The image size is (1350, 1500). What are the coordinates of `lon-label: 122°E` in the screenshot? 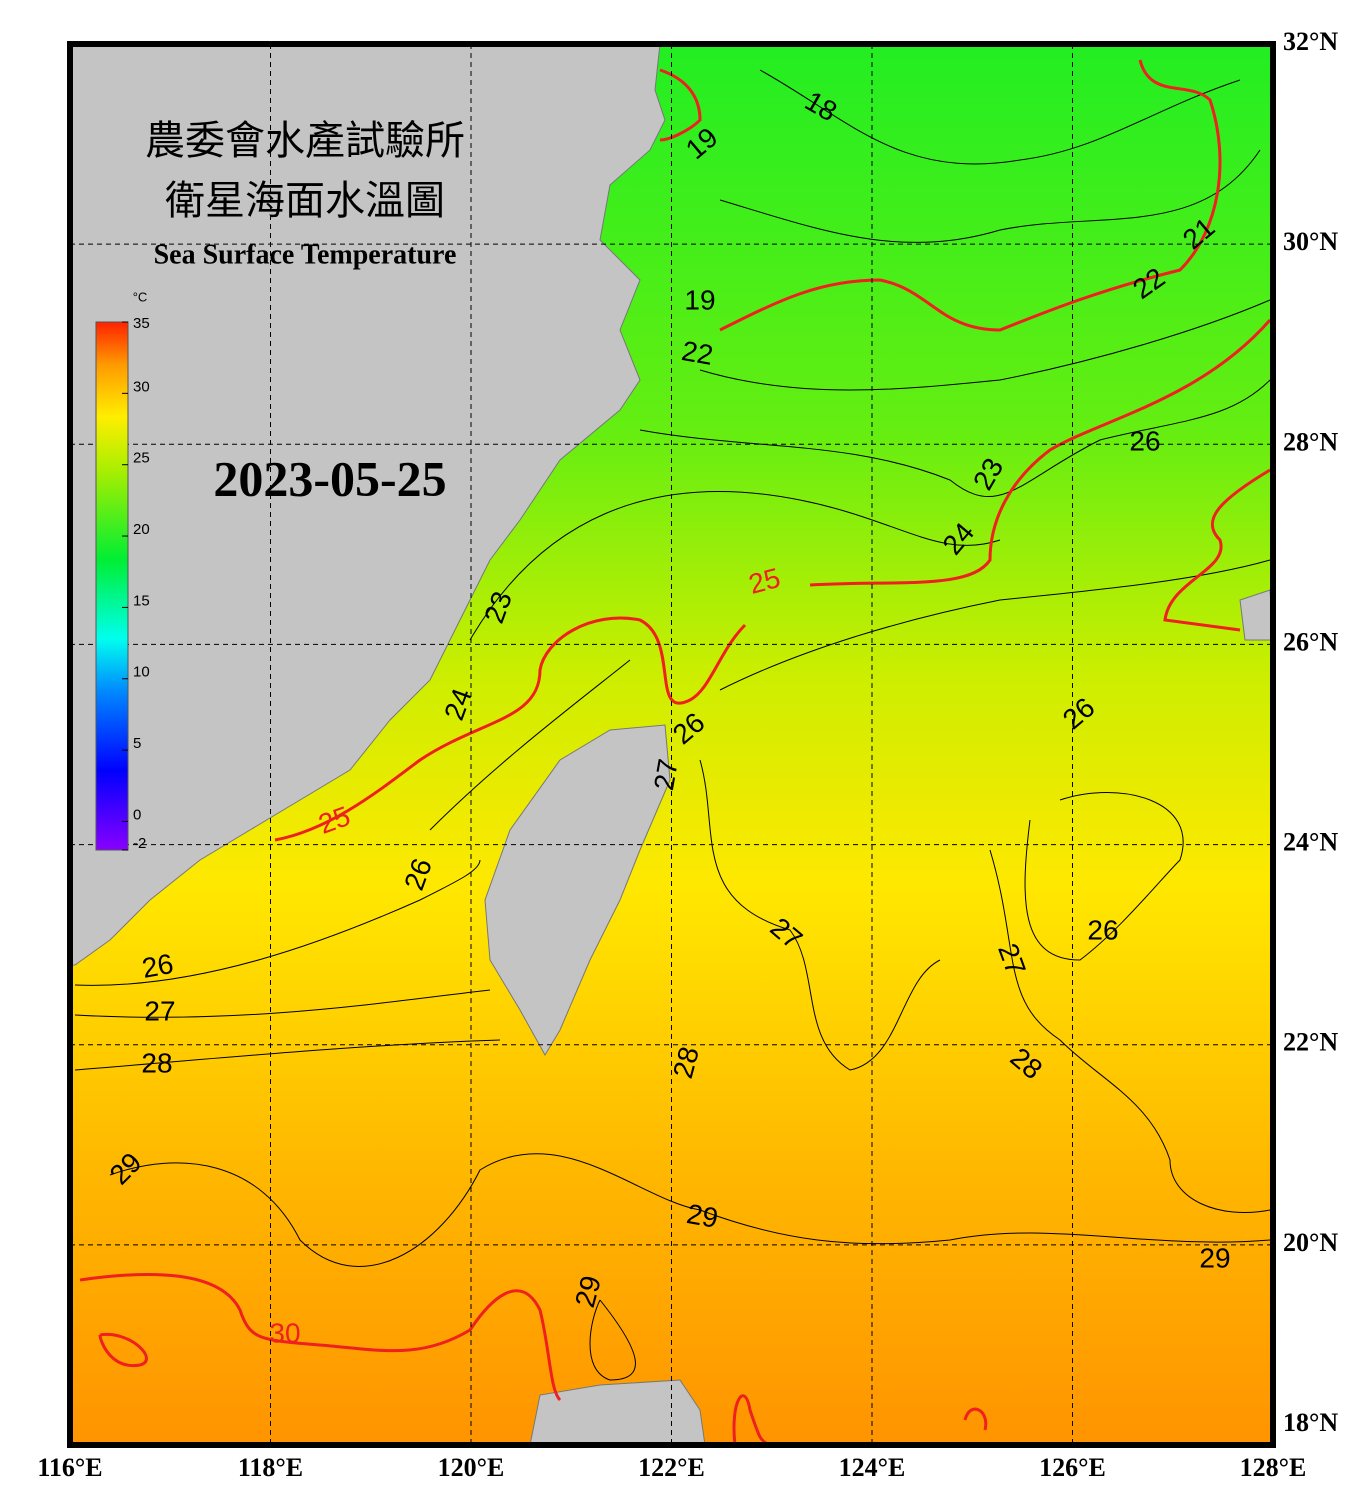 It's located at (671, 1467).